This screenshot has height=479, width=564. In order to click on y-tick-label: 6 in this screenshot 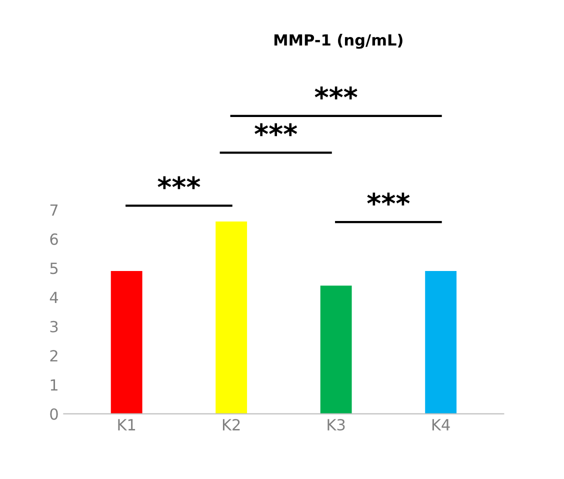, I will do `click(54, 239)`.